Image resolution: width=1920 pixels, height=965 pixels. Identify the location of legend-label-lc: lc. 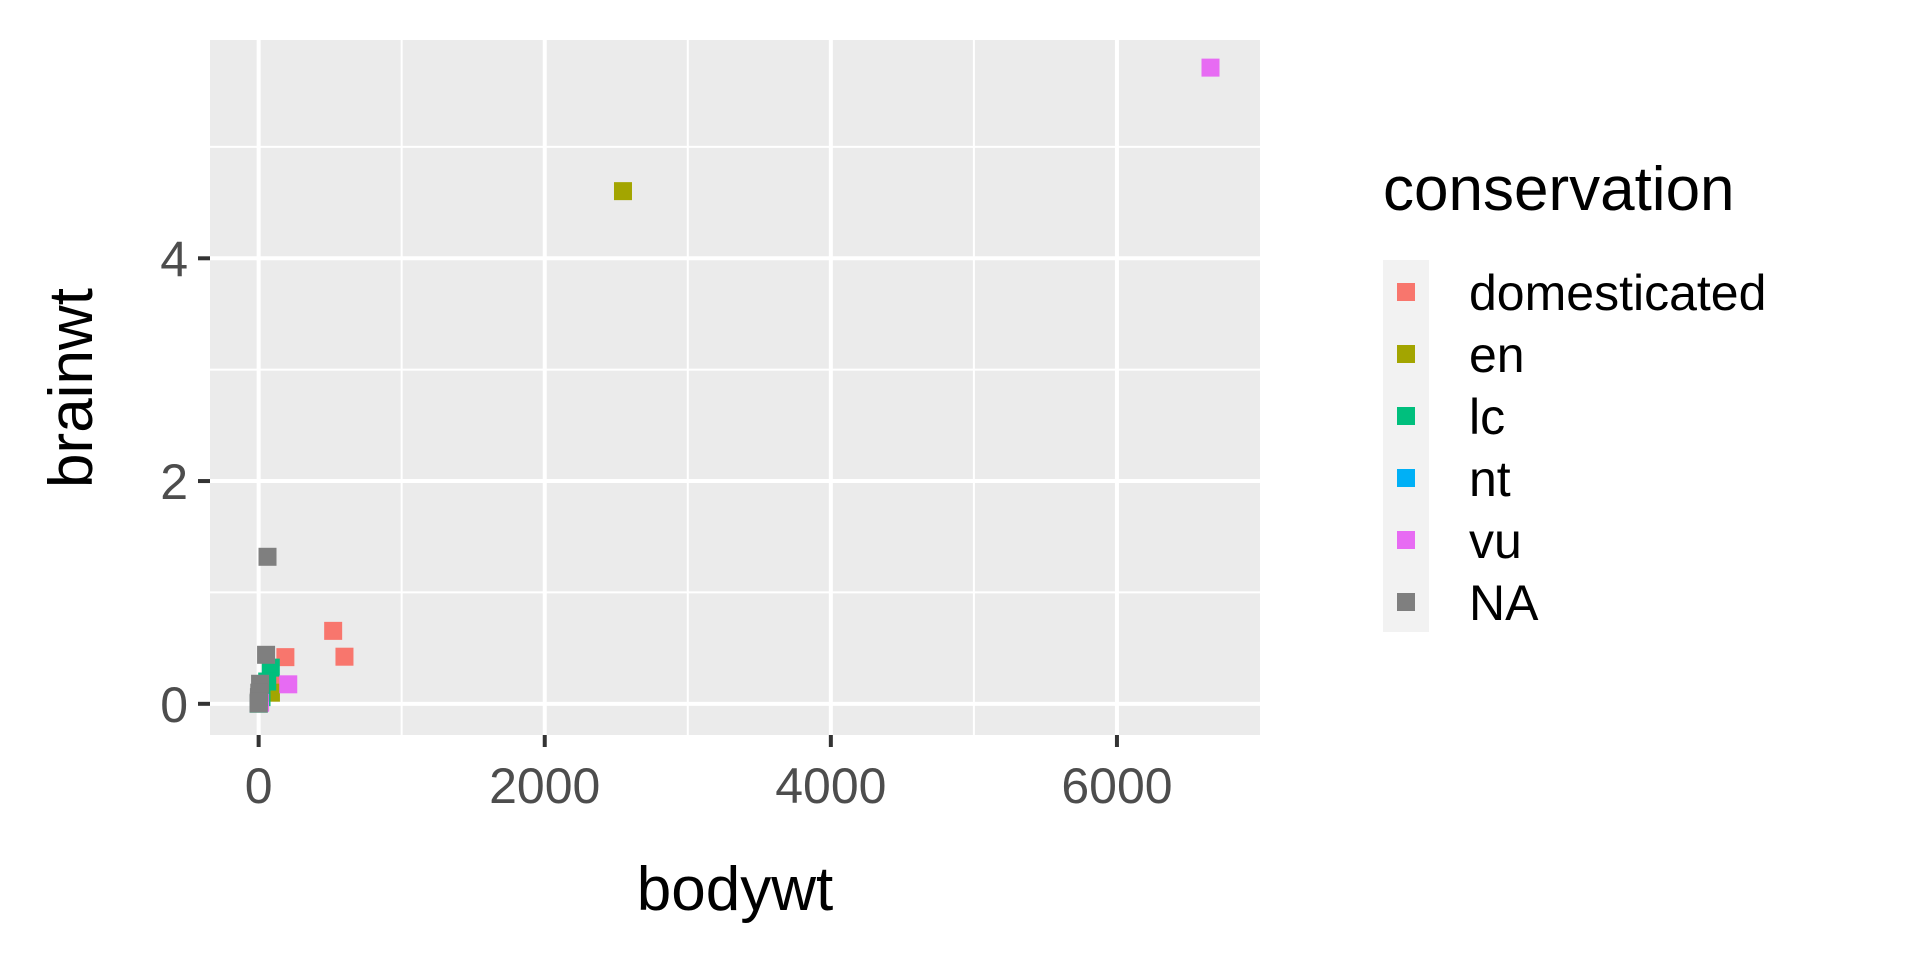
(1487, 417).